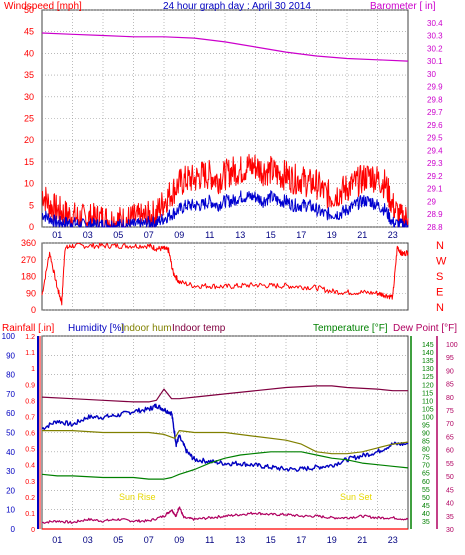 This screenshot has width=465, height=555. I want to click on sun-set-label: Sun Set, so click(356, 497).